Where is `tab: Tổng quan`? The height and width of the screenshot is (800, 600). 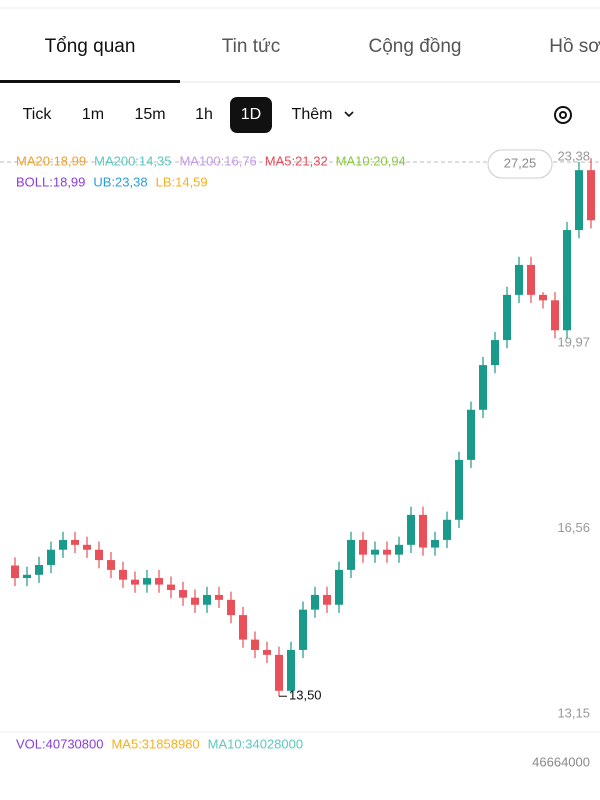
tab: Tổng quan is located at coordinates (90, 46).